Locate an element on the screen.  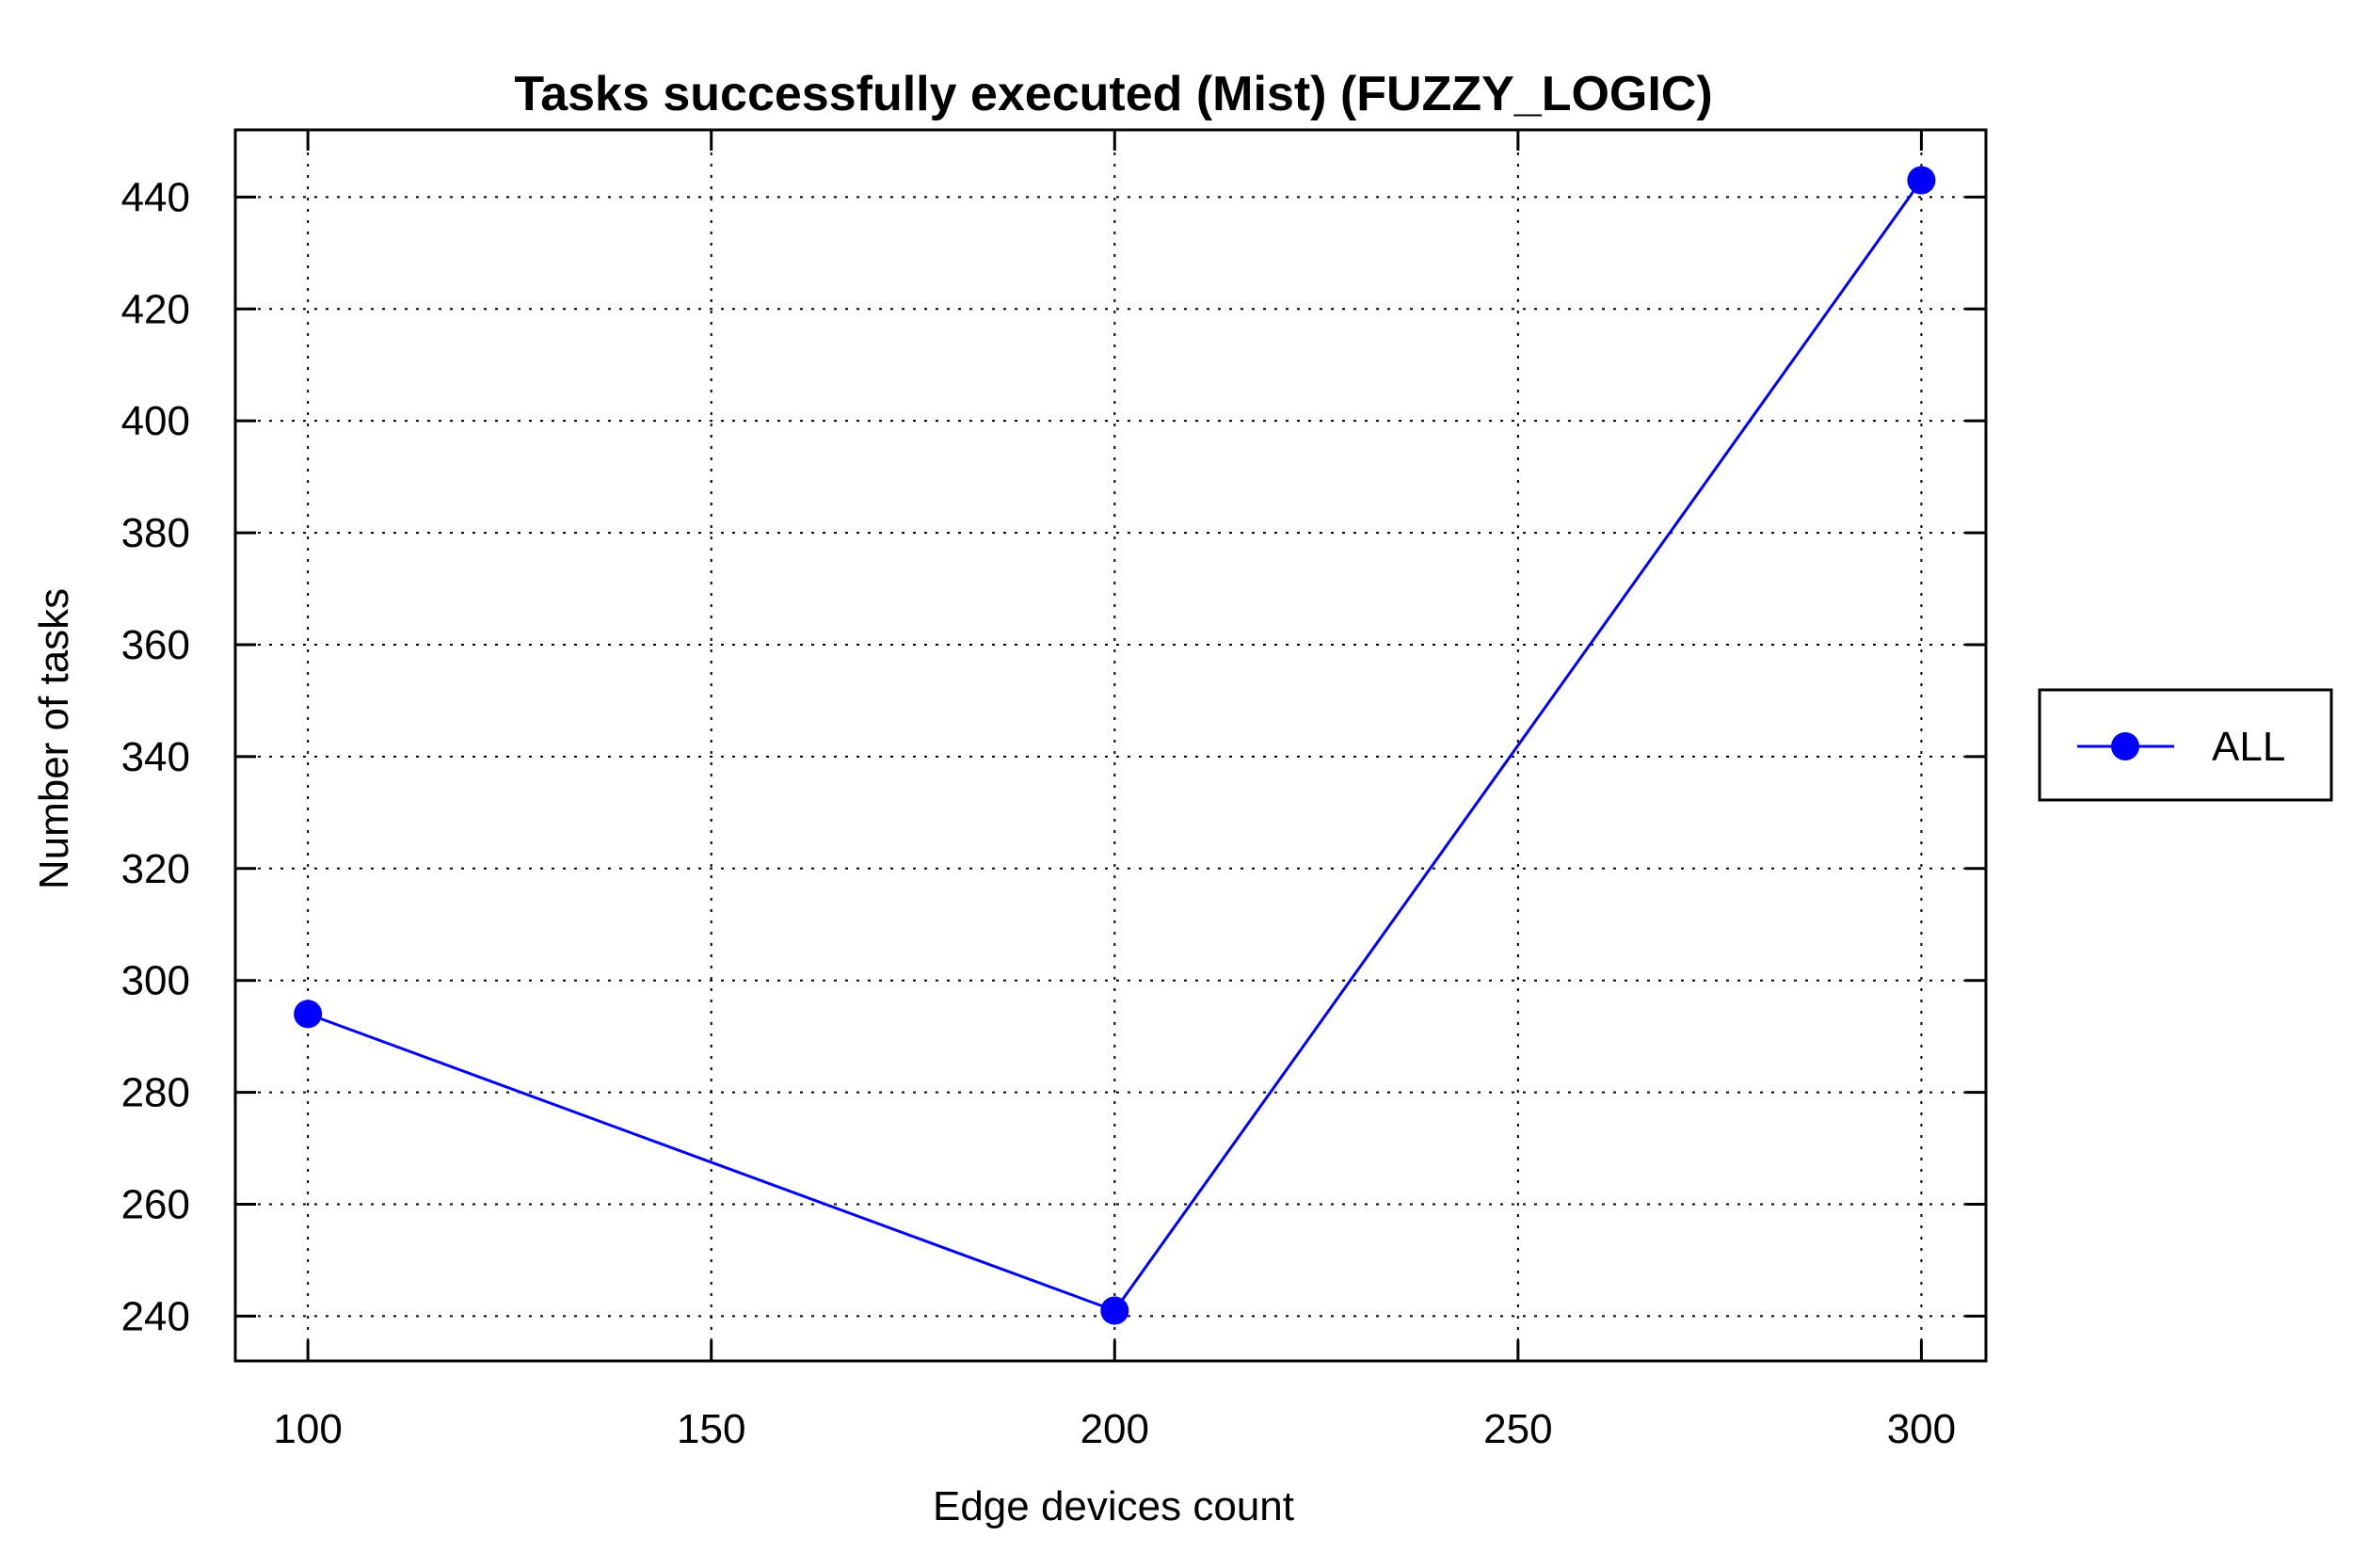
y-tick-label: 420 is located at coordinates (156, 309).